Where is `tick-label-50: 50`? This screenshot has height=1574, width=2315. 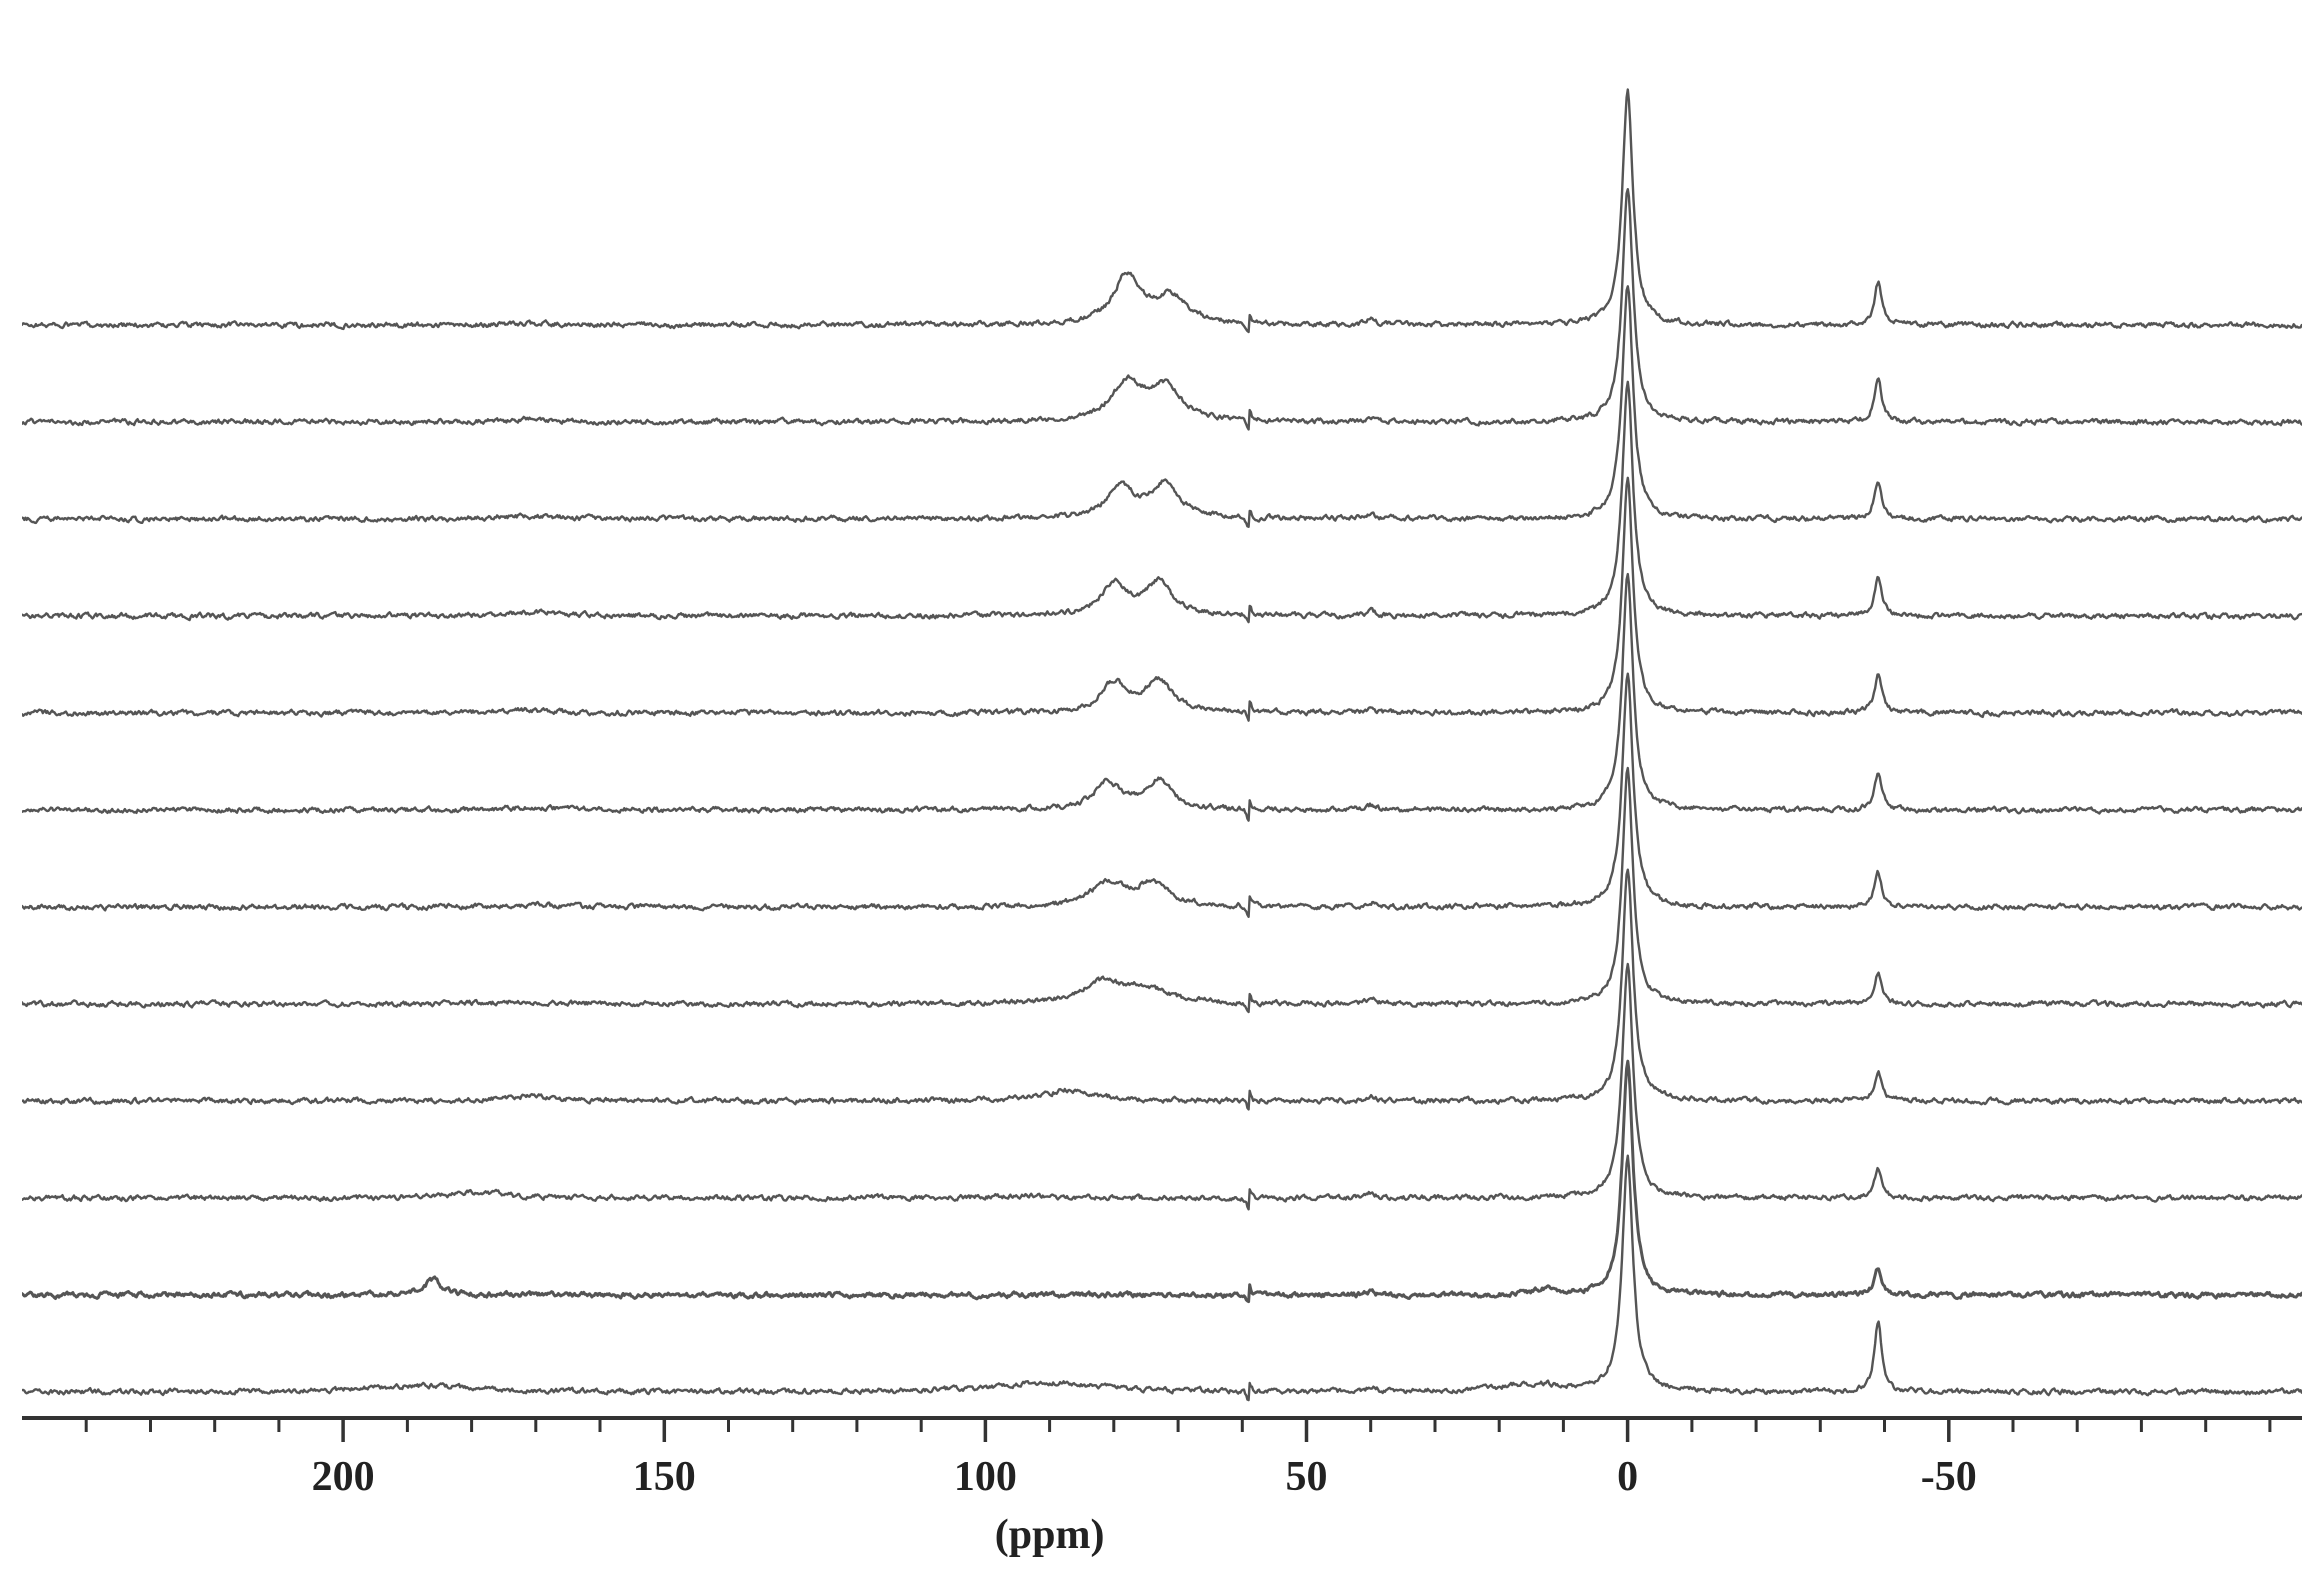 tick-label-50: 50 is located at coordinates (1307, 1477).